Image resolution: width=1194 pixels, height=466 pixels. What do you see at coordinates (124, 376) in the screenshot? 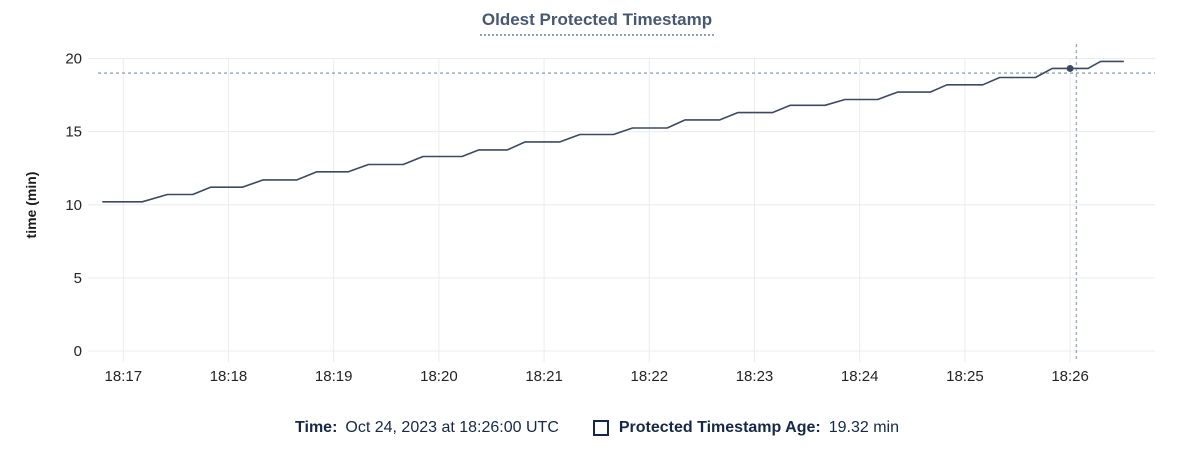
I see `x-tick-label: 18:17` at bounding box center [124, 376].